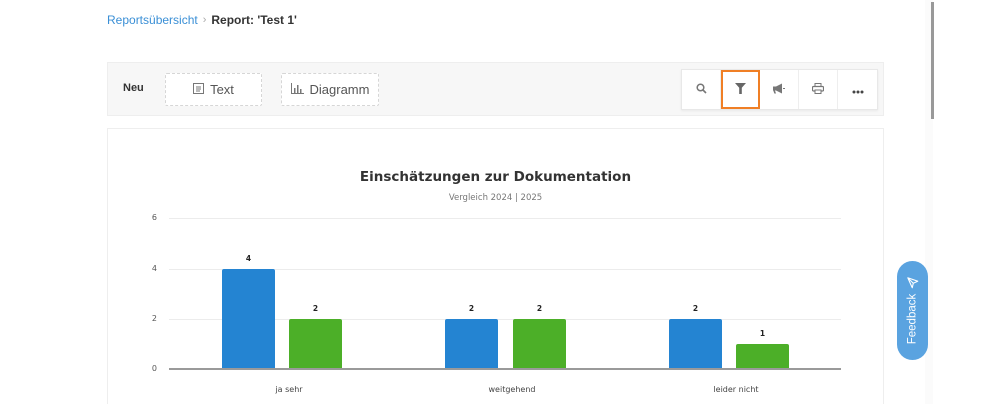 Image resolution: width=1000 pixels, height=404 pixels. Describe the element at coordinates (495, 198) in the screenshot. I see `chart-subtitle: Vergleich 2024 | 2025` at that location.